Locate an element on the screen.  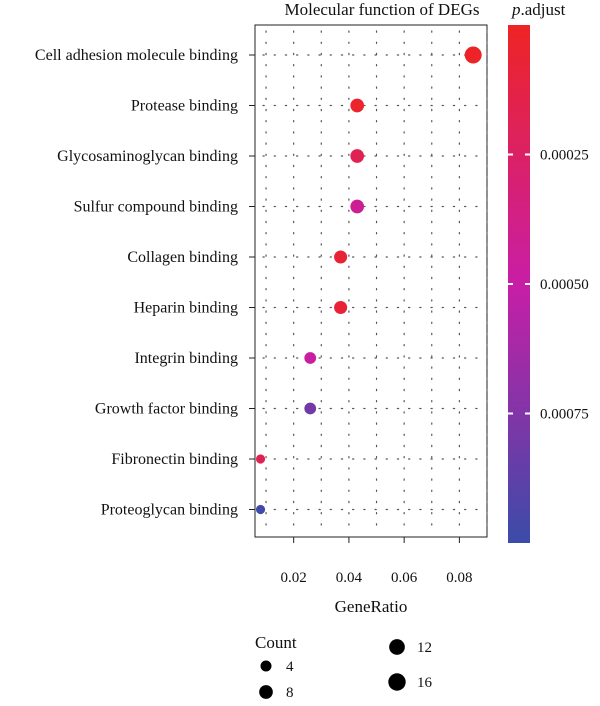
chart-title: Molecular function of DEGs is located at coordinates (382, 9).